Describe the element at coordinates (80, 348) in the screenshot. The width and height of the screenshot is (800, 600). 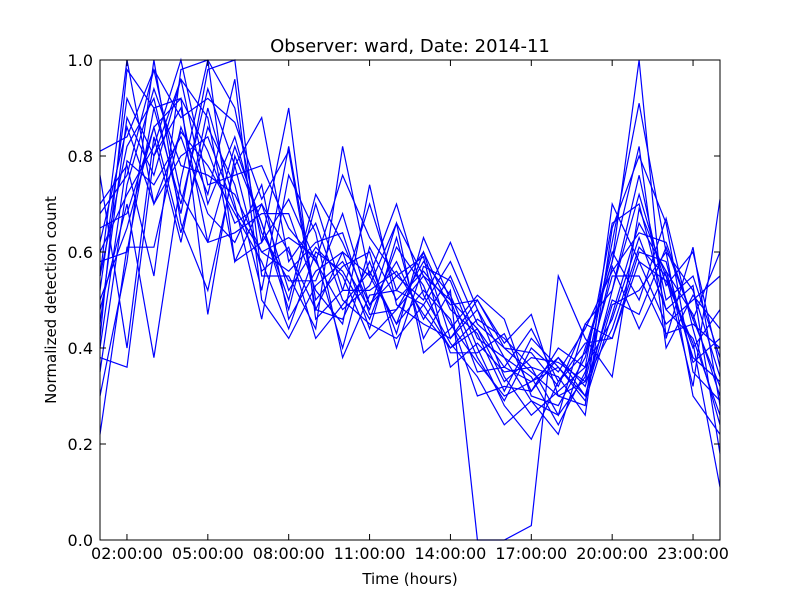
I see `y-tick-label: 0.4` at that location.